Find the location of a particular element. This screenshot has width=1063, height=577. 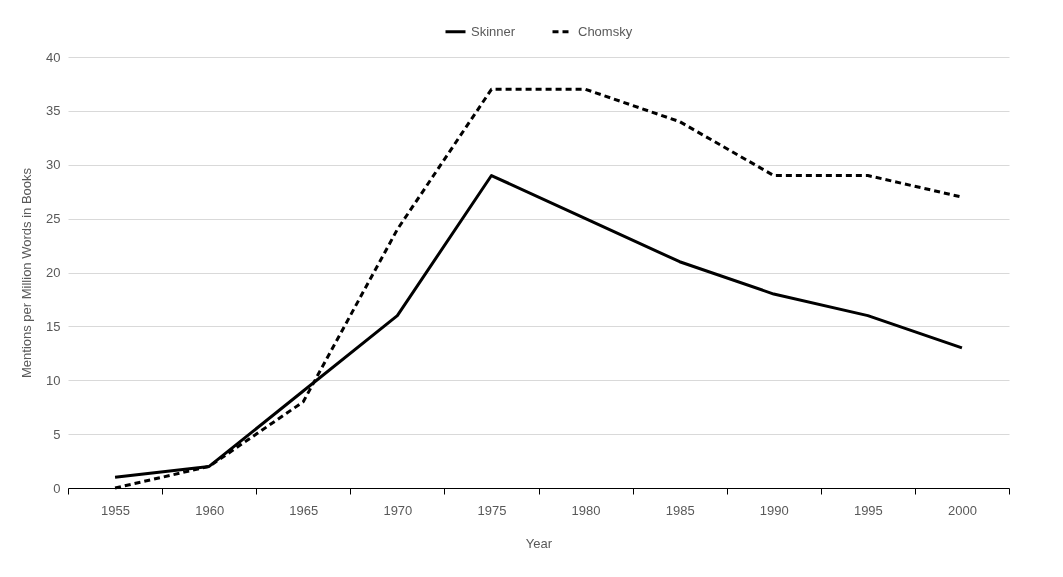

x-tick-label: 1960 is located at coordinates (210, 510).